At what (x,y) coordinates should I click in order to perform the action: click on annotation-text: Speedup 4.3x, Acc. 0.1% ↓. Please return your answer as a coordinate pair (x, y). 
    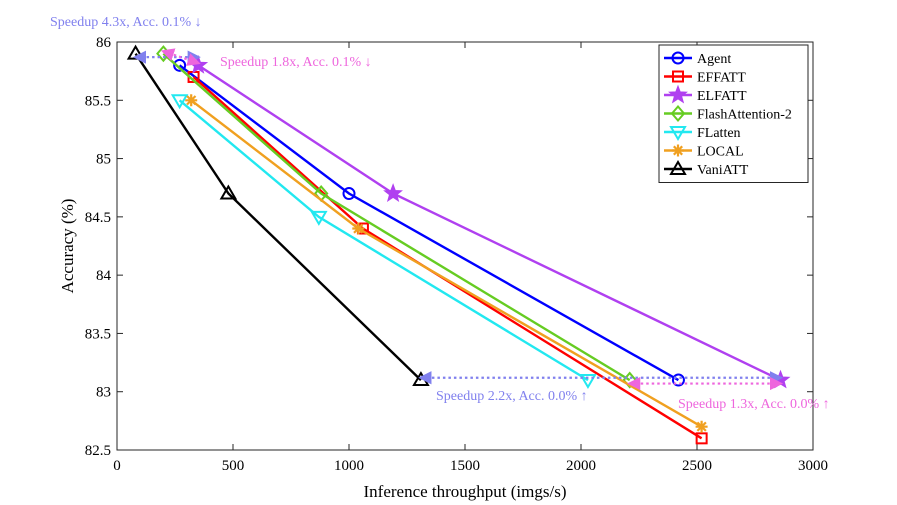
    Looking at the image, I should click on (126, 22).